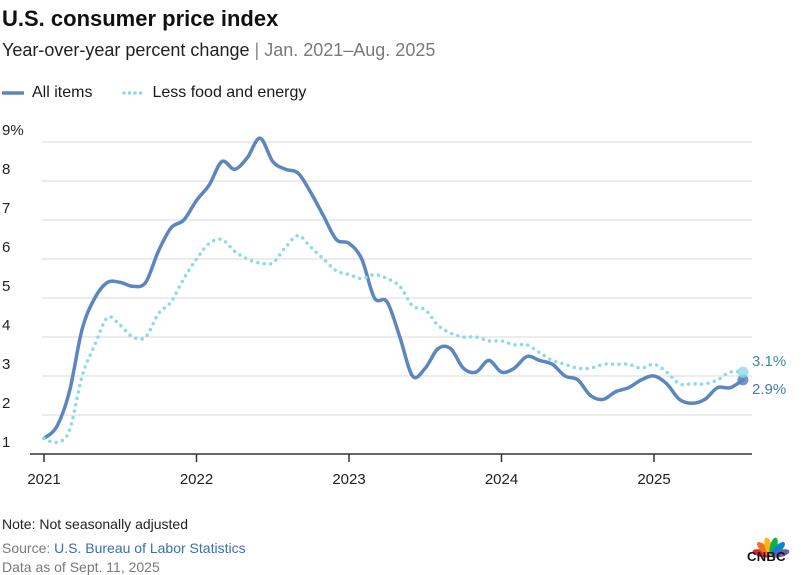 The width and height of the screenshot is (801, 575). I want to click on y-tick-label: 9%, so click(13, 130).